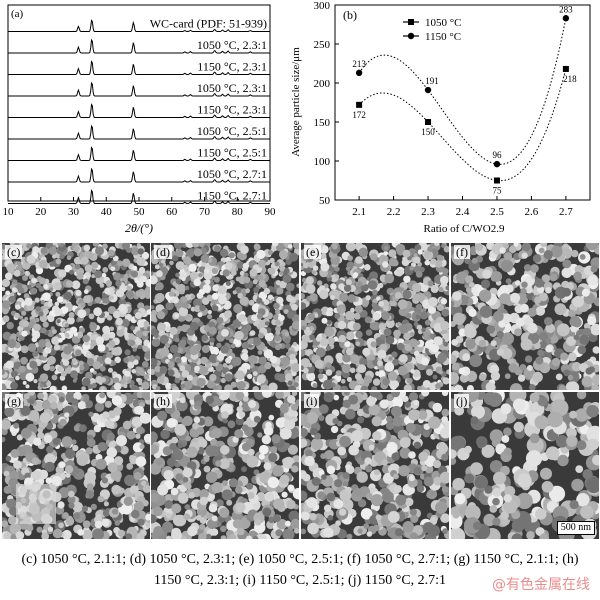 The image size is (600, 600). I want to click on xrd-trace-label: 1050 °C, 2.3:1, so click(232, 45).